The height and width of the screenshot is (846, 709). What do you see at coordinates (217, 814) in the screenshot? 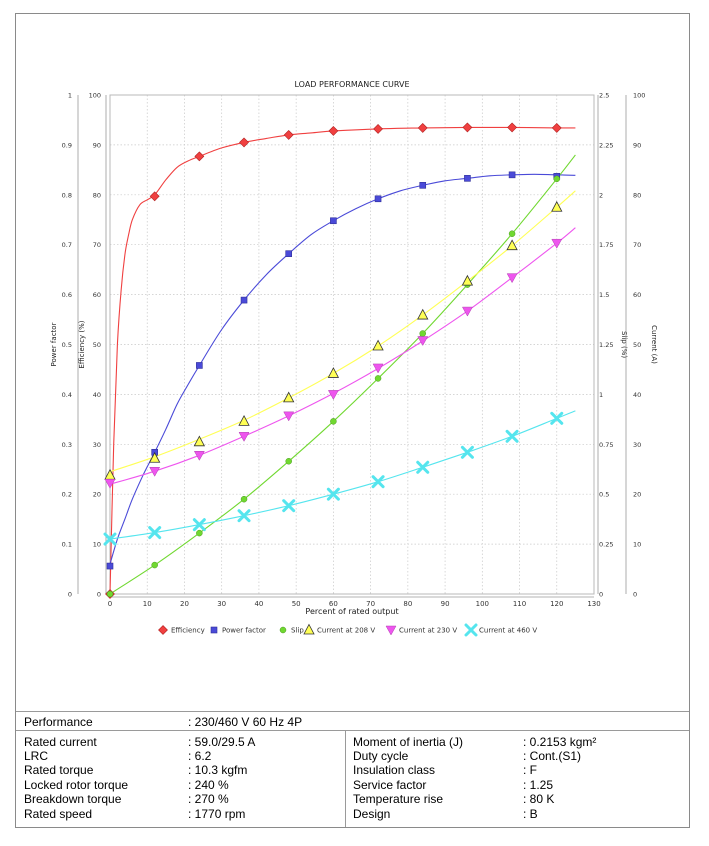
I see `spec-value-rated-speed: : 1770 rpm` at bounding box center [217, 814].